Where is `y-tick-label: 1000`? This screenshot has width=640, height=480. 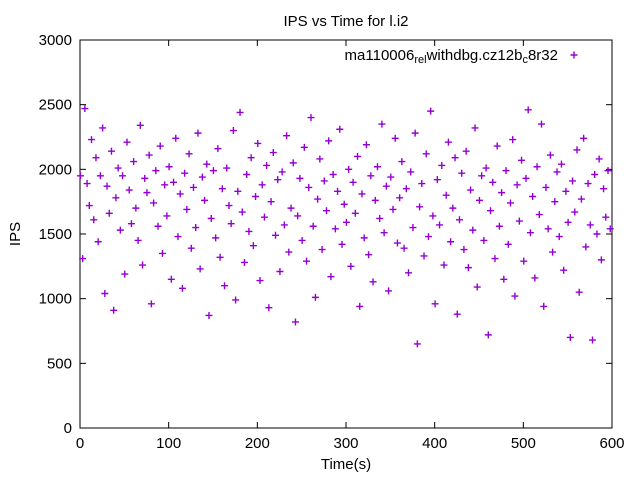
y-tick-label: 1000 is located at coordinates (55, 299).